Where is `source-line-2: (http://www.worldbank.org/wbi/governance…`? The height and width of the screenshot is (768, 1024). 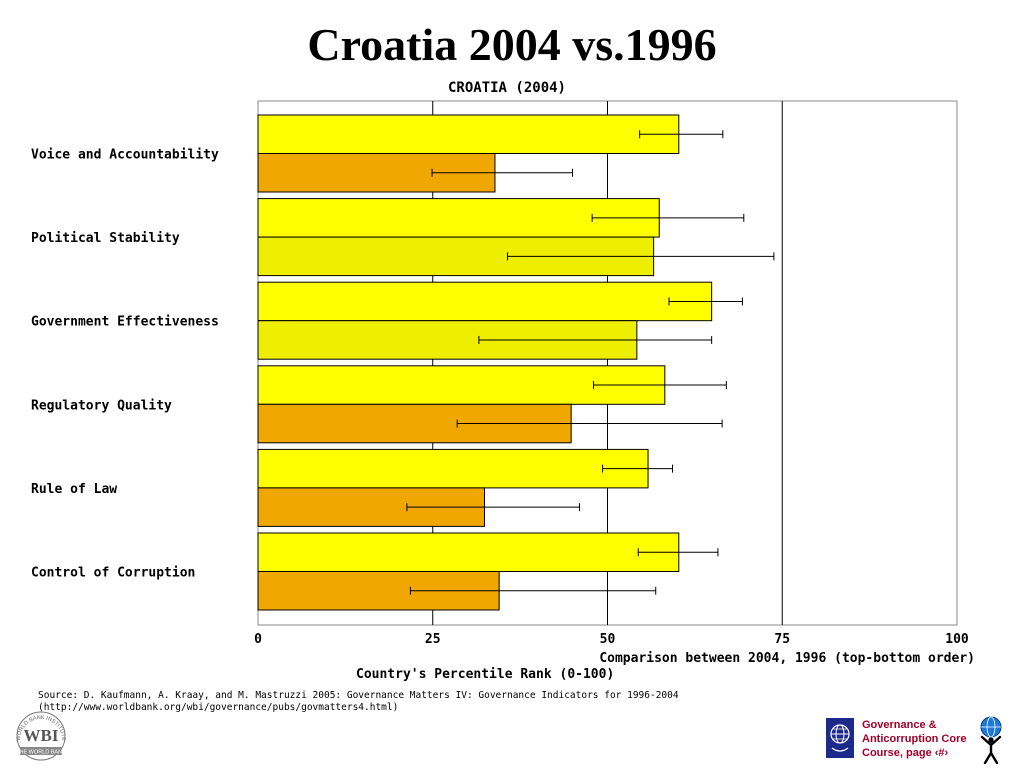 source-line-2: (http://www.worldbank.org/wbi/governance… is located at coordinates (218, 707).